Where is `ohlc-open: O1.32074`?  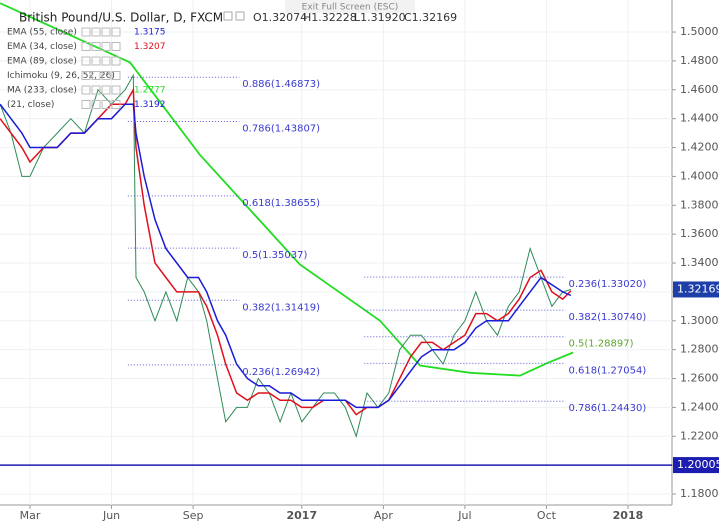
ohlc-open: O1.32074 is located at coordinates (280, 17).